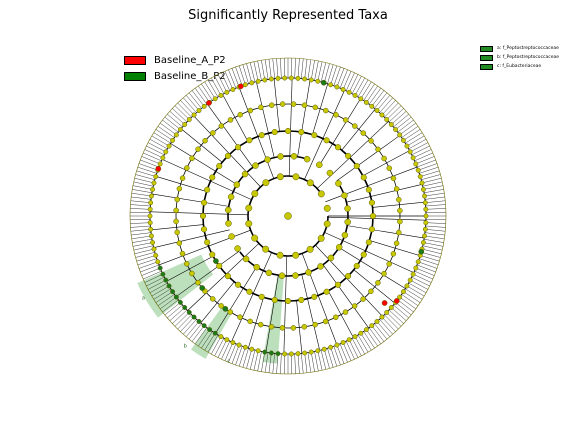 The height and width of the screenshot is (432, 576). I want to click on clade-swatch-b, so click(486, 57).